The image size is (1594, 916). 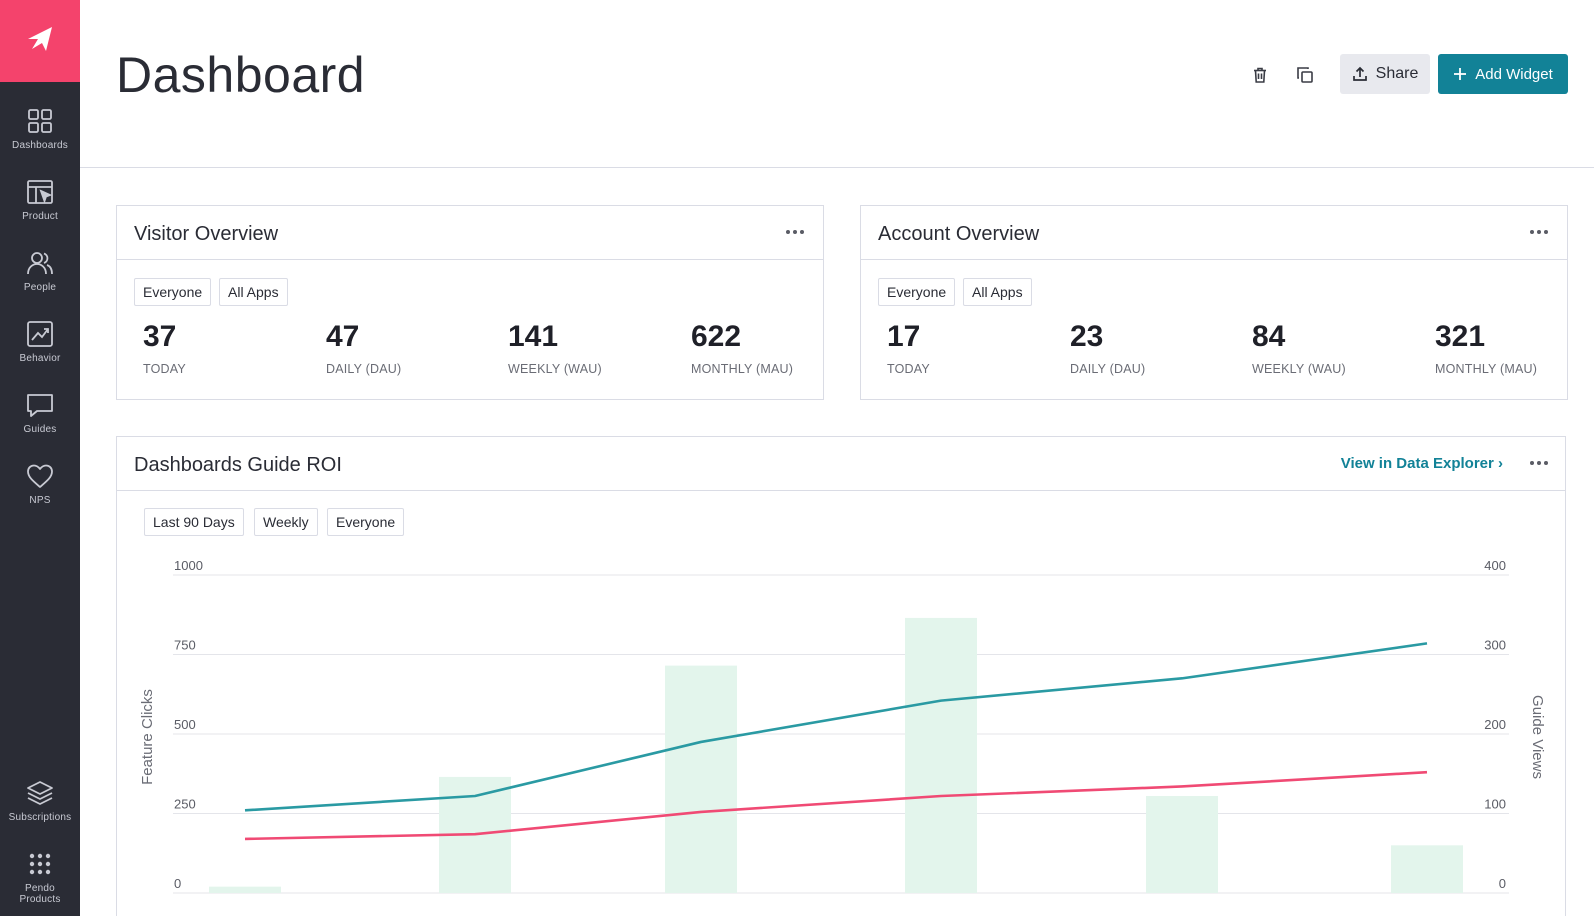 What do you see at coordinates (40, 263) in the screenshot?
I see `people-icon` at bounding box center [40, 263].